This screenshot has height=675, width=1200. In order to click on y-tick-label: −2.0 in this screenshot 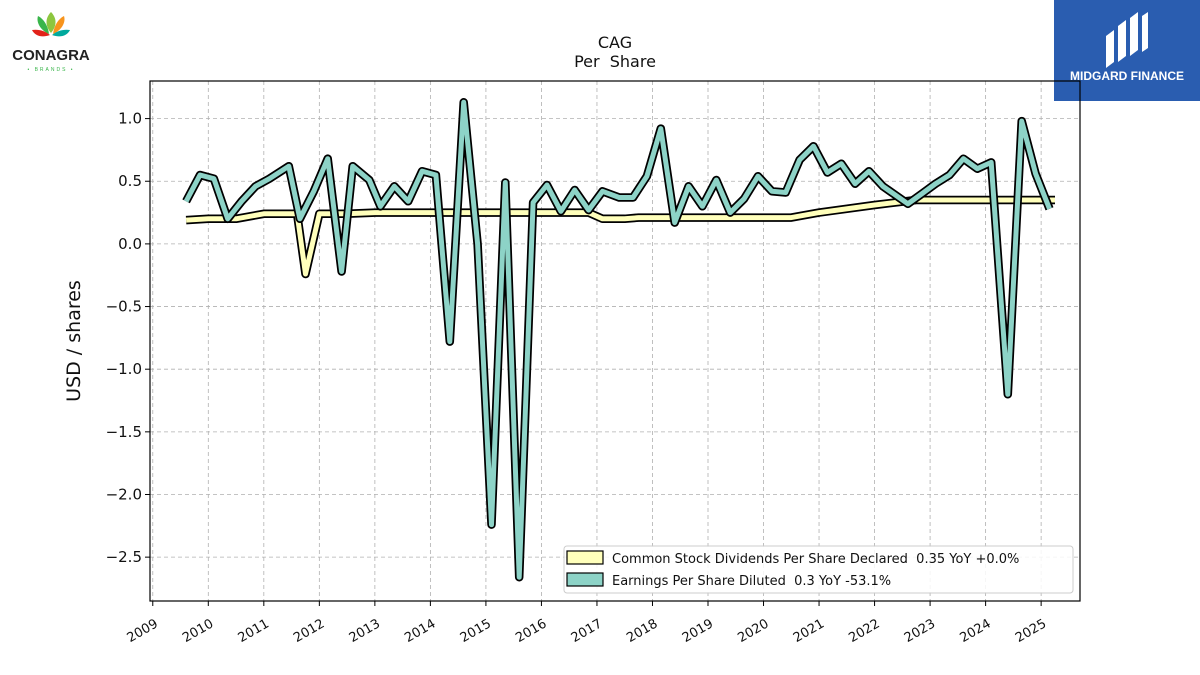, I will do `click(124, 494)`.